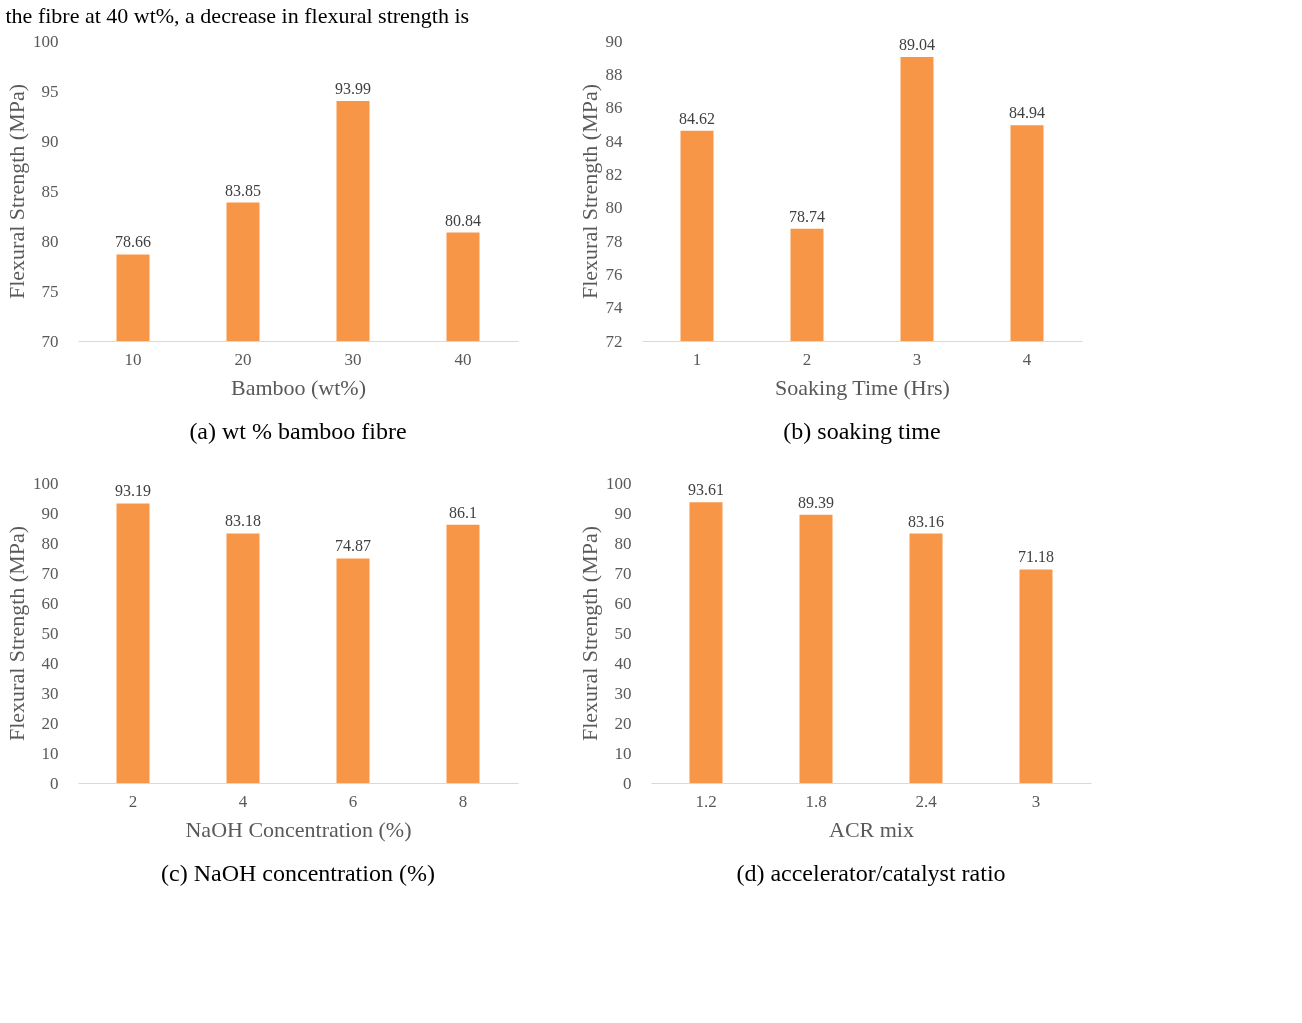 This screenshot has width=1302, height=1023. I want to click on data-label: 83.85, so click(243, 190).